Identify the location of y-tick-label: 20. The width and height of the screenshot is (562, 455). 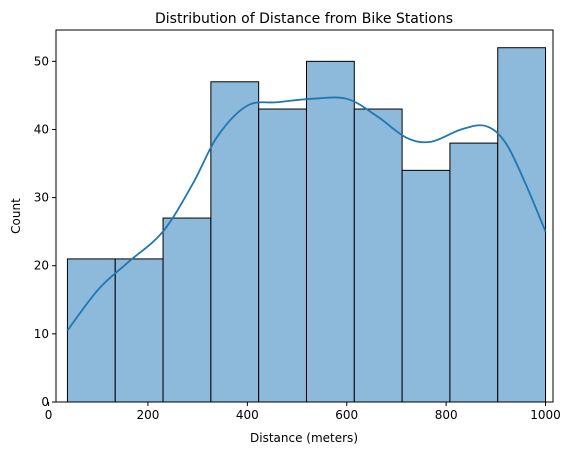
(41, 266).